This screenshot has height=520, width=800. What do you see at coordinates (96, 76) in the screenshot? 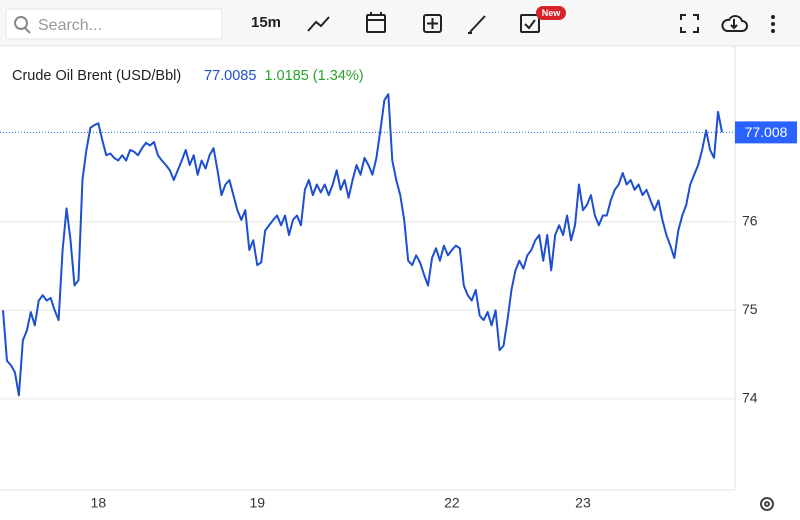
I see `instrument-name: Crude Oil Brent (USD/Bbl)` at bounding box center [96, 76].